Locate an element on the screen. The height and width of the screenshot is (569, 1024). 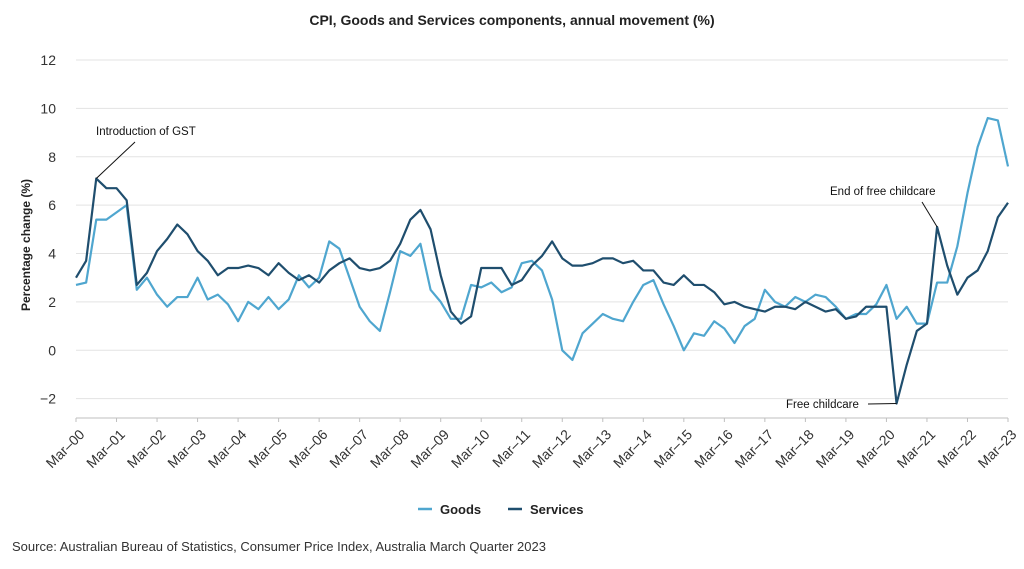
x-tick-label: Mar–16 is located at coordinates (713, 448).